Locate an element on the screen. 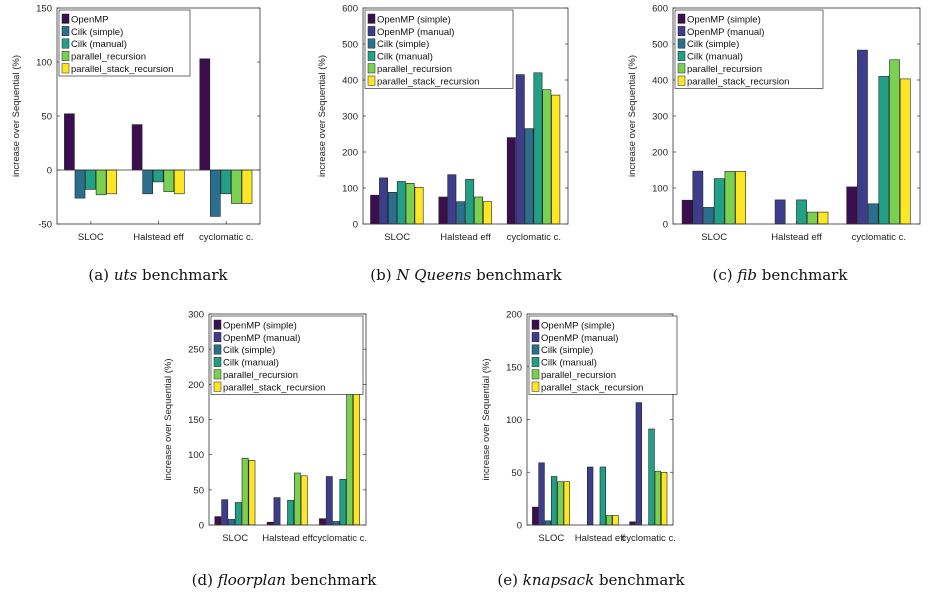 This screenshot has width=930, height=599. caption-benchmark-name: N Queens is located at coordinates (433, 275).